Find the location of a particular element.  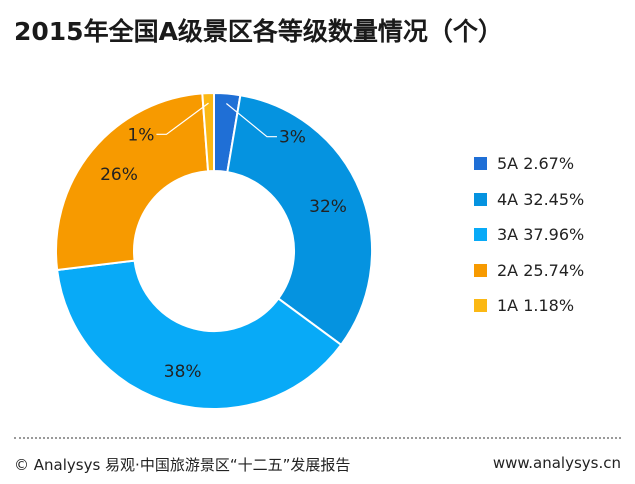

legend-label: 2A 25.74% is located at coordinates (541, 270).